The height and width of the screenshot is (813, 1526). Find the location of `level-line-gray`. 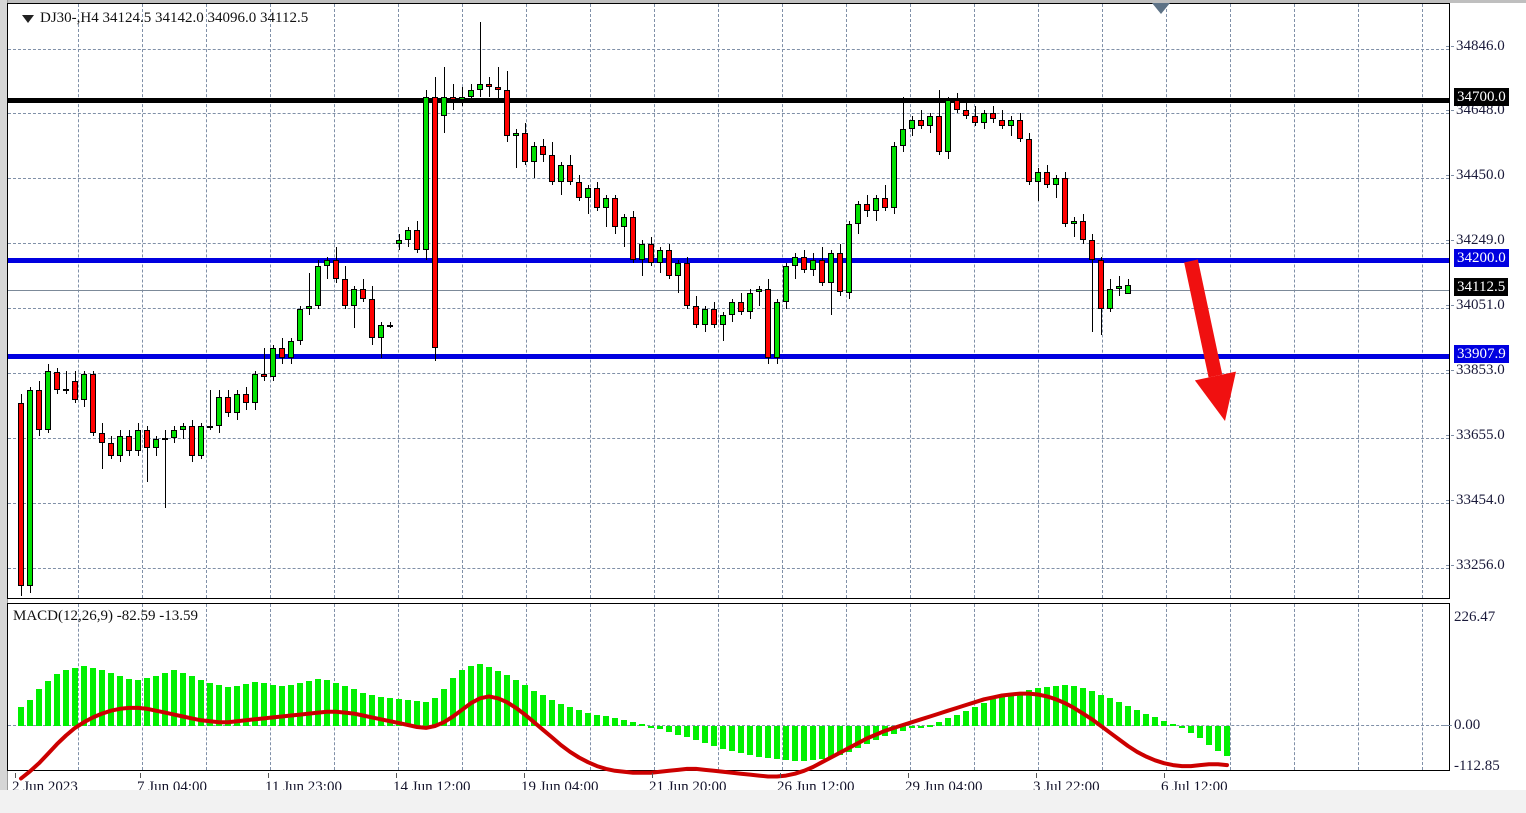

level-line-gray is located at coordinates (728, 290).